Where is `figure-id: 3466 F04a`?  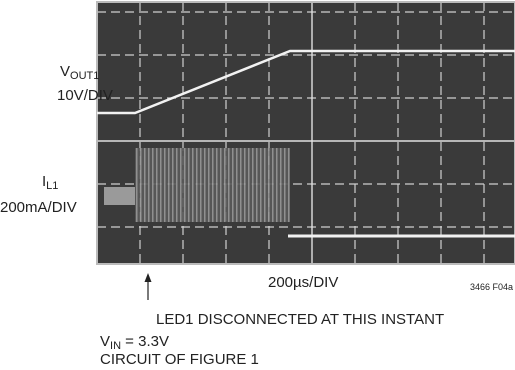
figure-id: 3466 F04a is located at coordinates (492, 287).